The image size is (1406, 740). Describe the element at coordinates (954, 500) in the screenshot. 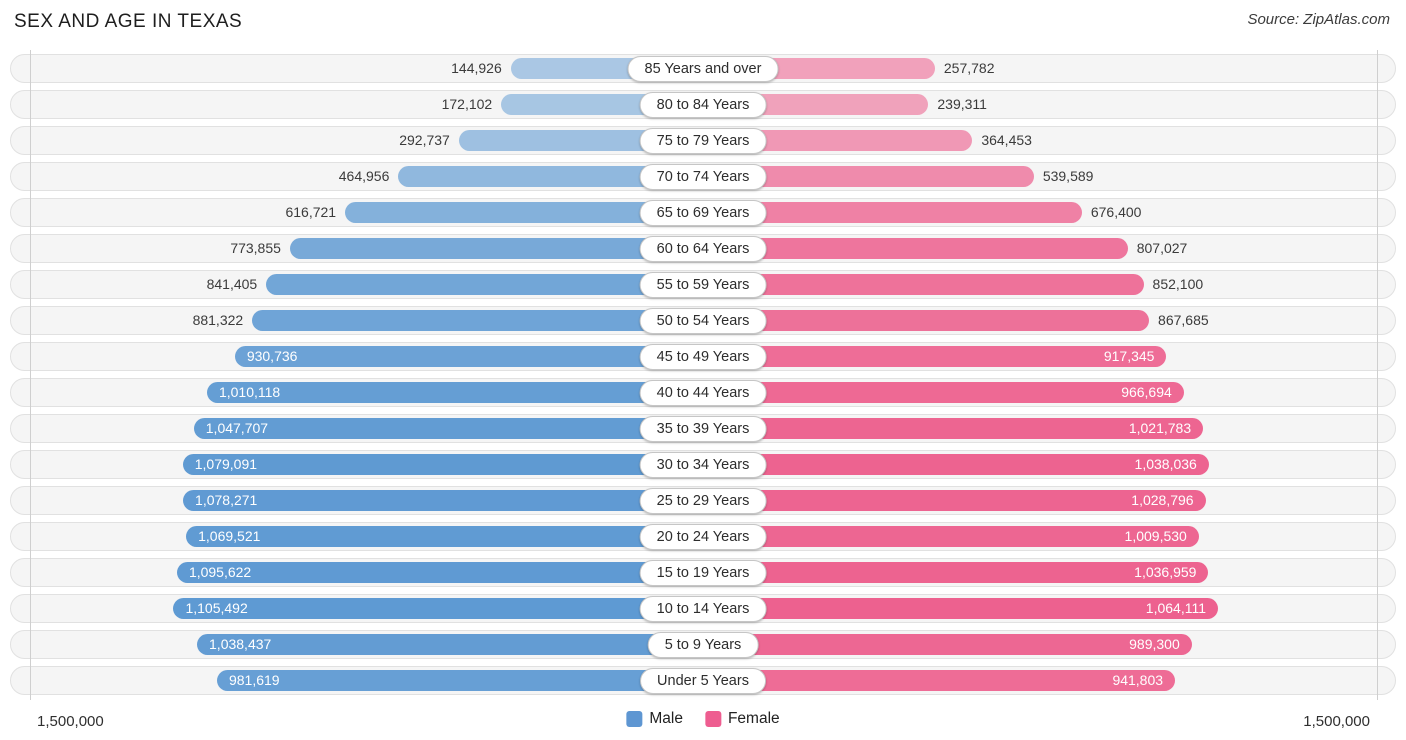

I see `female-bar: 1,028,796` at that location.